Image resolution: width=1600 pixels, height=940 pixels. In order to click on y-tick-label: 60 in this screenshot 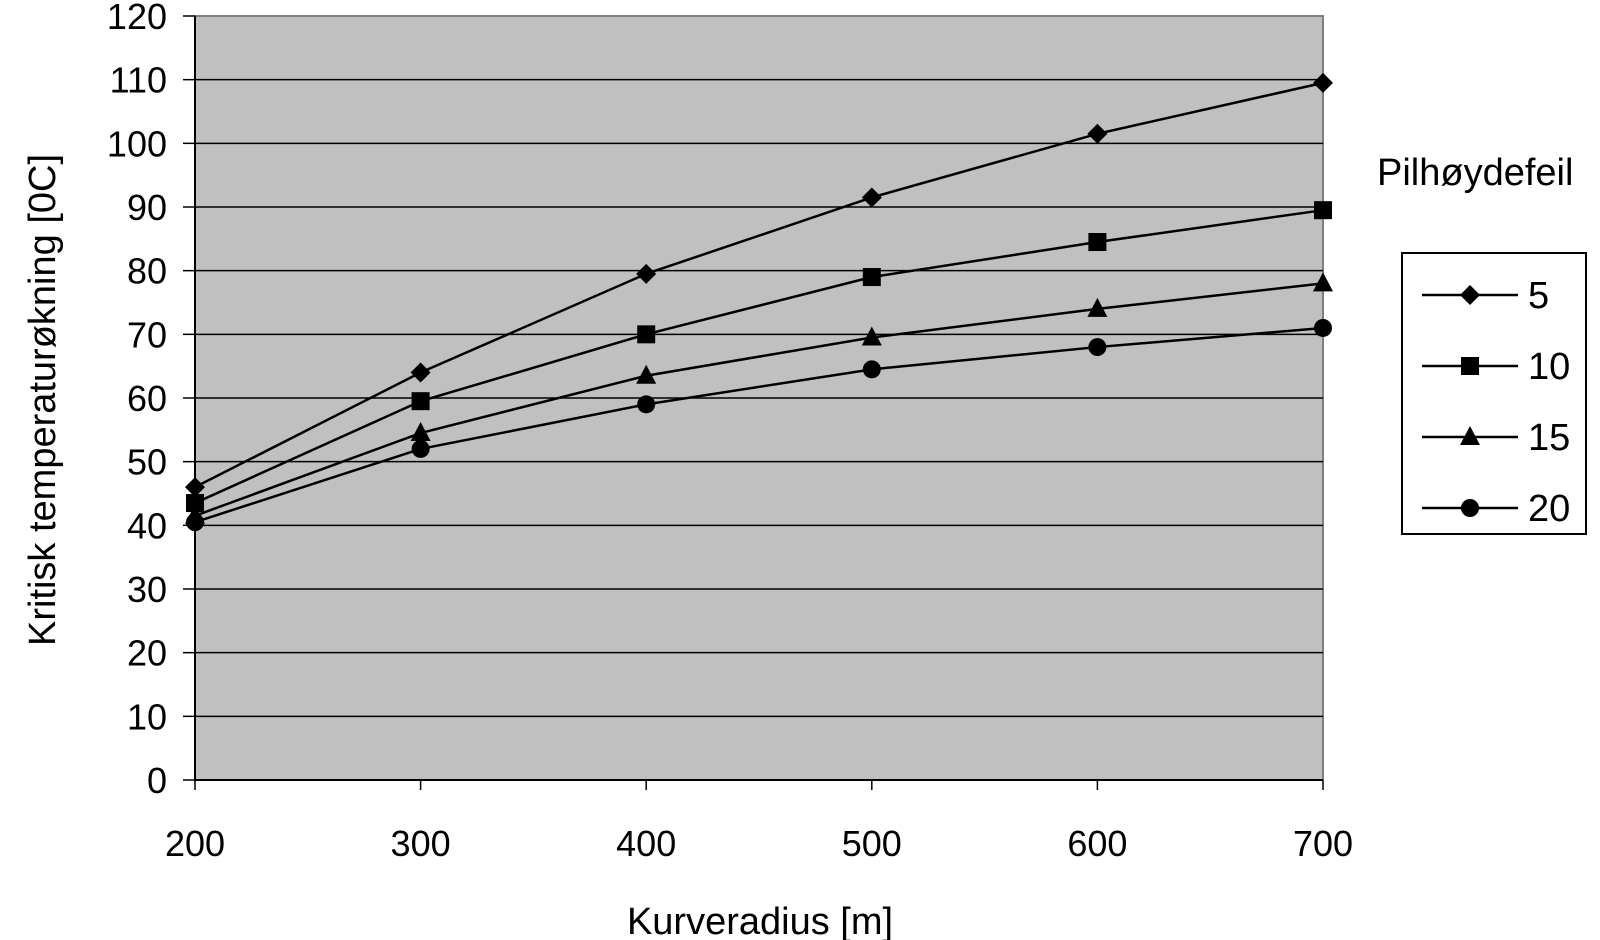, I will do `click(147, 398)`.